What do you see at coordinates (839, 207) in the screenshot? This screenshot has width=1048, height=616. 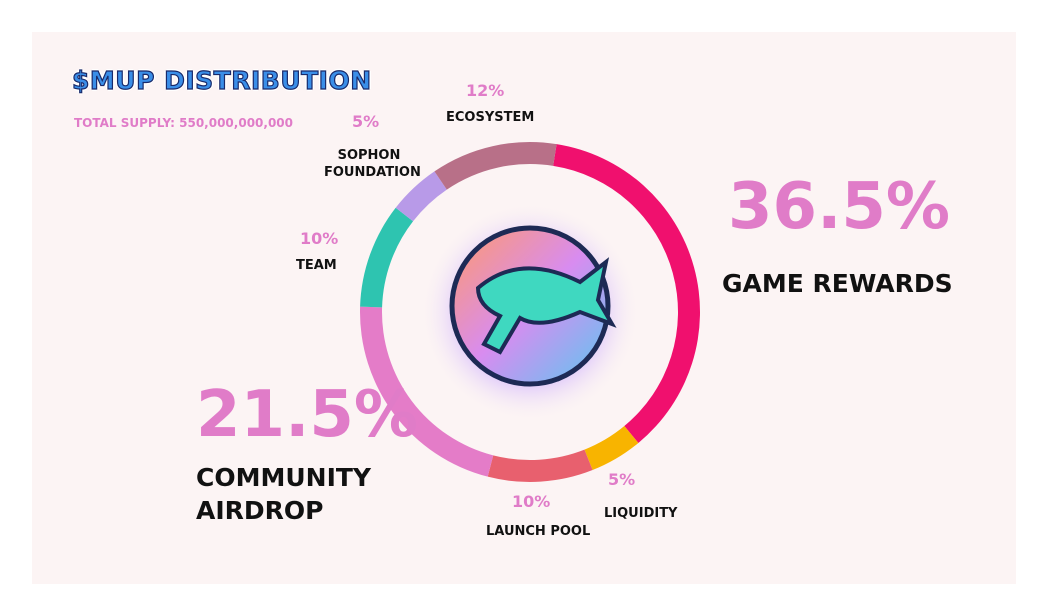 I see `value-label: 36.5%` at bounding box center [839, 207].